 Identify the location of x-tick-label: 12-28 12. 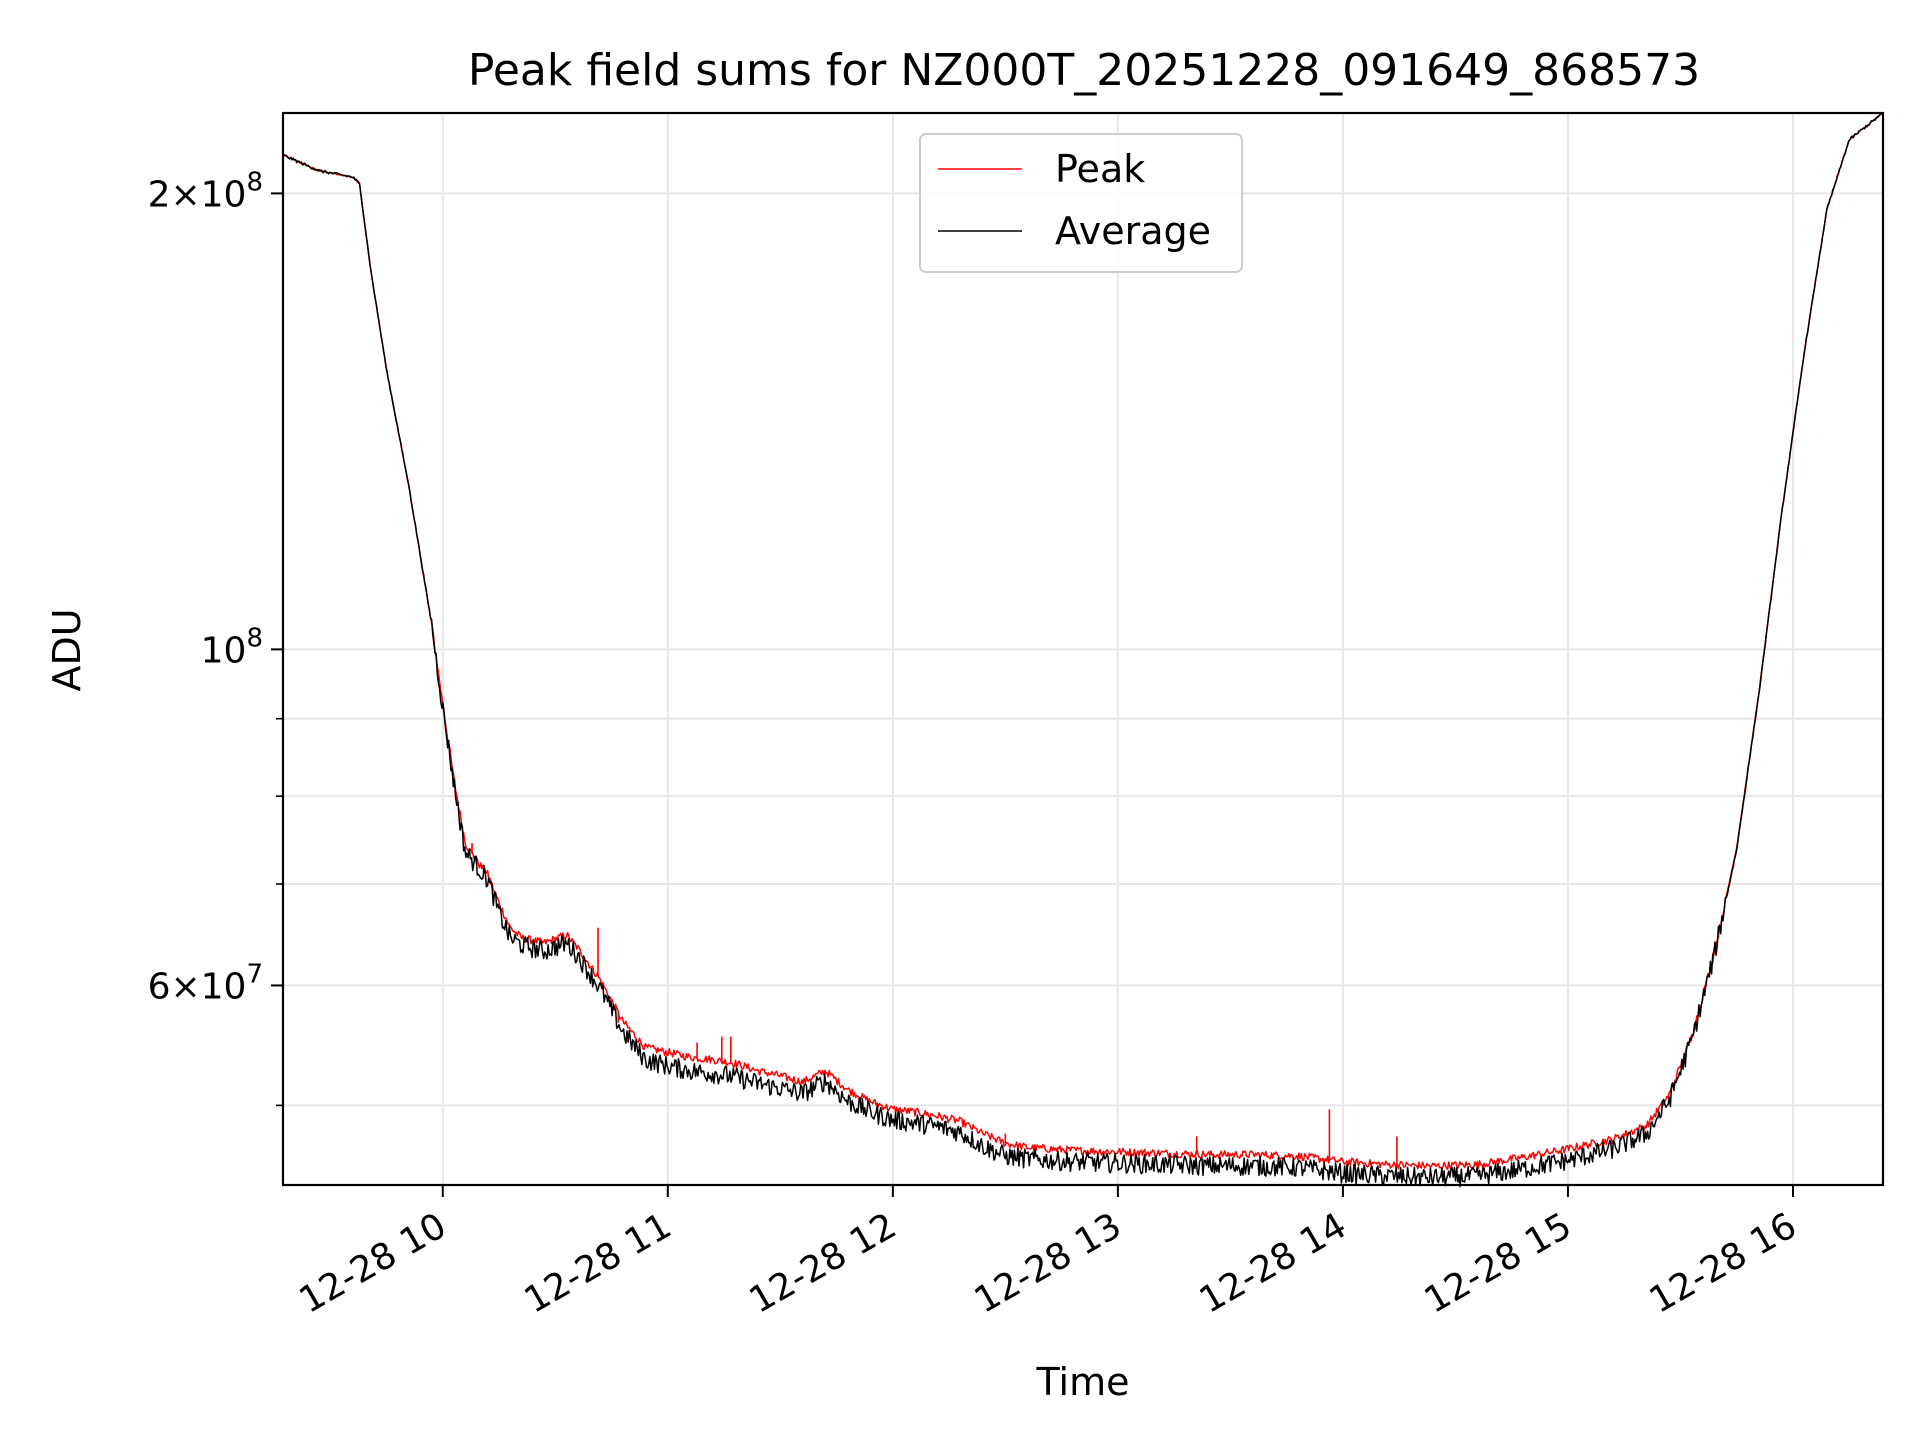
(823, 1263).